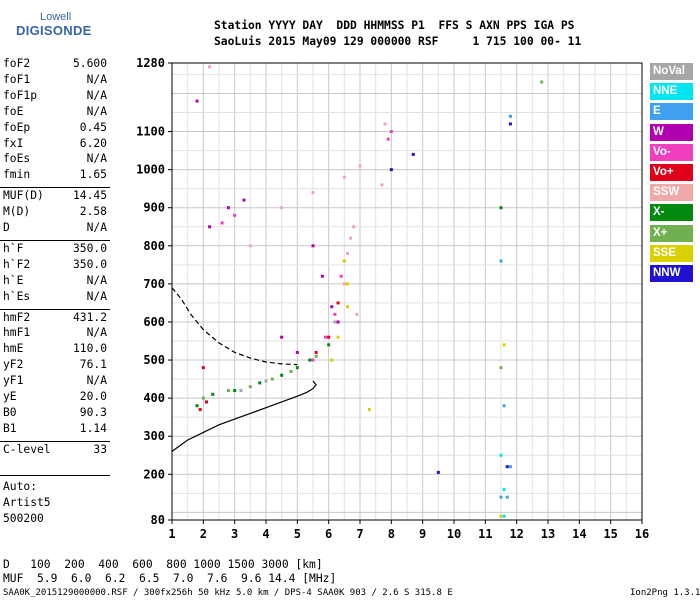  Describe the element at coordinates (55, 266) in the screenshot. I see `param-row: h`F2 350.0` at that location.